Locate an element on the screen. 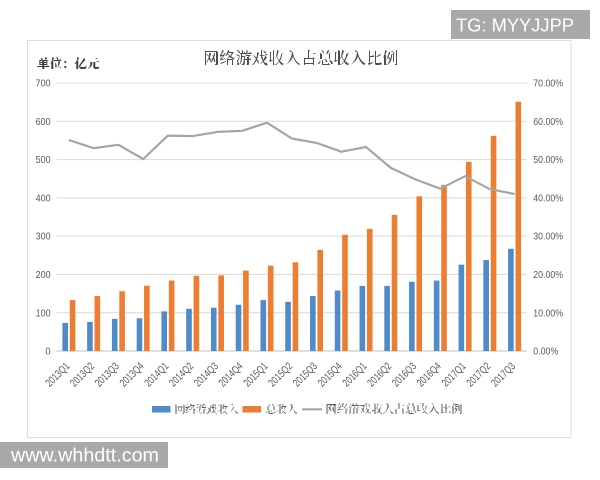  svg-text: 600 is located at coordinates (43, 122).